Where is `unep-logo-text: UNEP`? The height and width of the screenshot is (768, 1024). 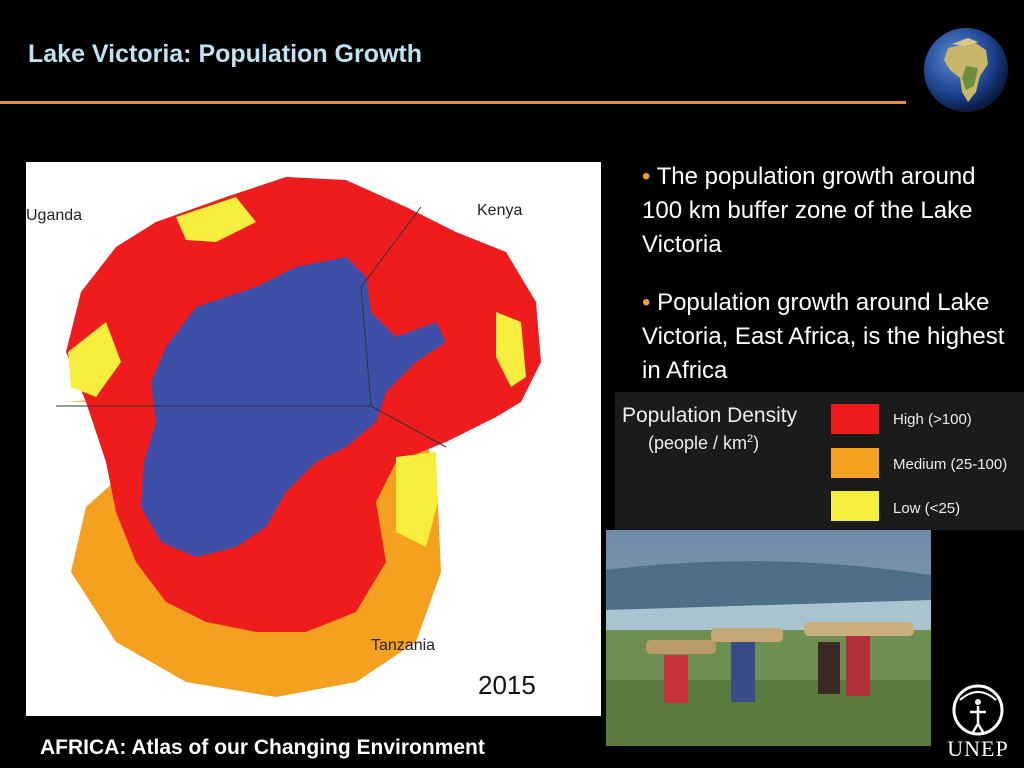 unep-logo-text: UNEP is located at coordinates (978, 748).